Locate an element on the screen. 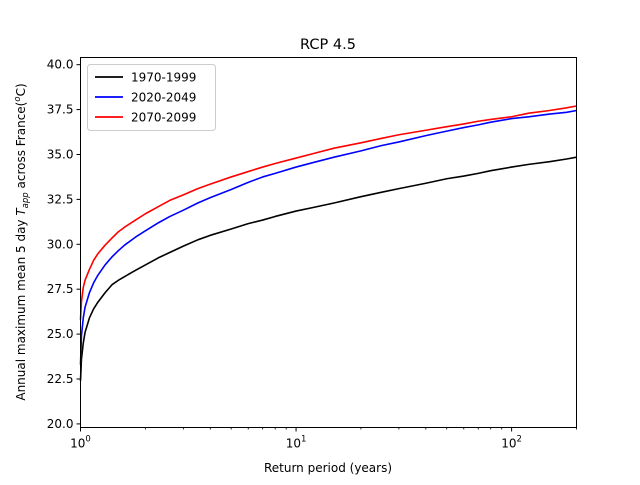 This screenshot has height=485, width=640. chart-title: RCP 4.5 is located at coordinates (328, 45).